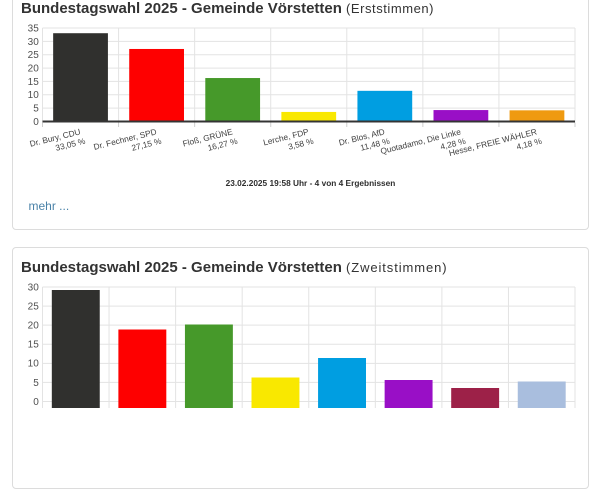 Image resolution: width=600 pixels, height=489 pixels. I want to click on svg-text: Dr. Bury, CDU33,05 %, so click(58, 142).